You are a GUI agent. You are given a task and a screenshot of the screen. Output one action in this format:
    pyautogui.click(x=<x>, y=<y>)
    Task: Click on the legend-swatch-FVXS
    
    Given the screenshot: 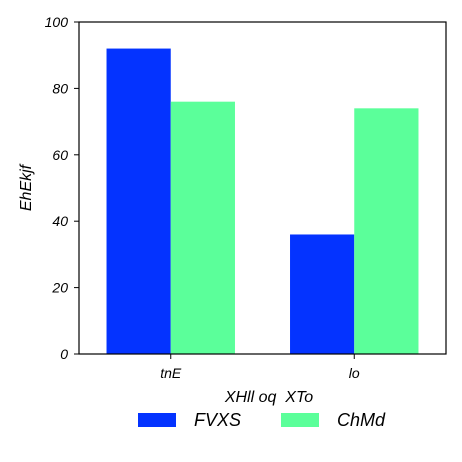 What is the action you would take?
    pyautogui.click(x=157, y=420)
    